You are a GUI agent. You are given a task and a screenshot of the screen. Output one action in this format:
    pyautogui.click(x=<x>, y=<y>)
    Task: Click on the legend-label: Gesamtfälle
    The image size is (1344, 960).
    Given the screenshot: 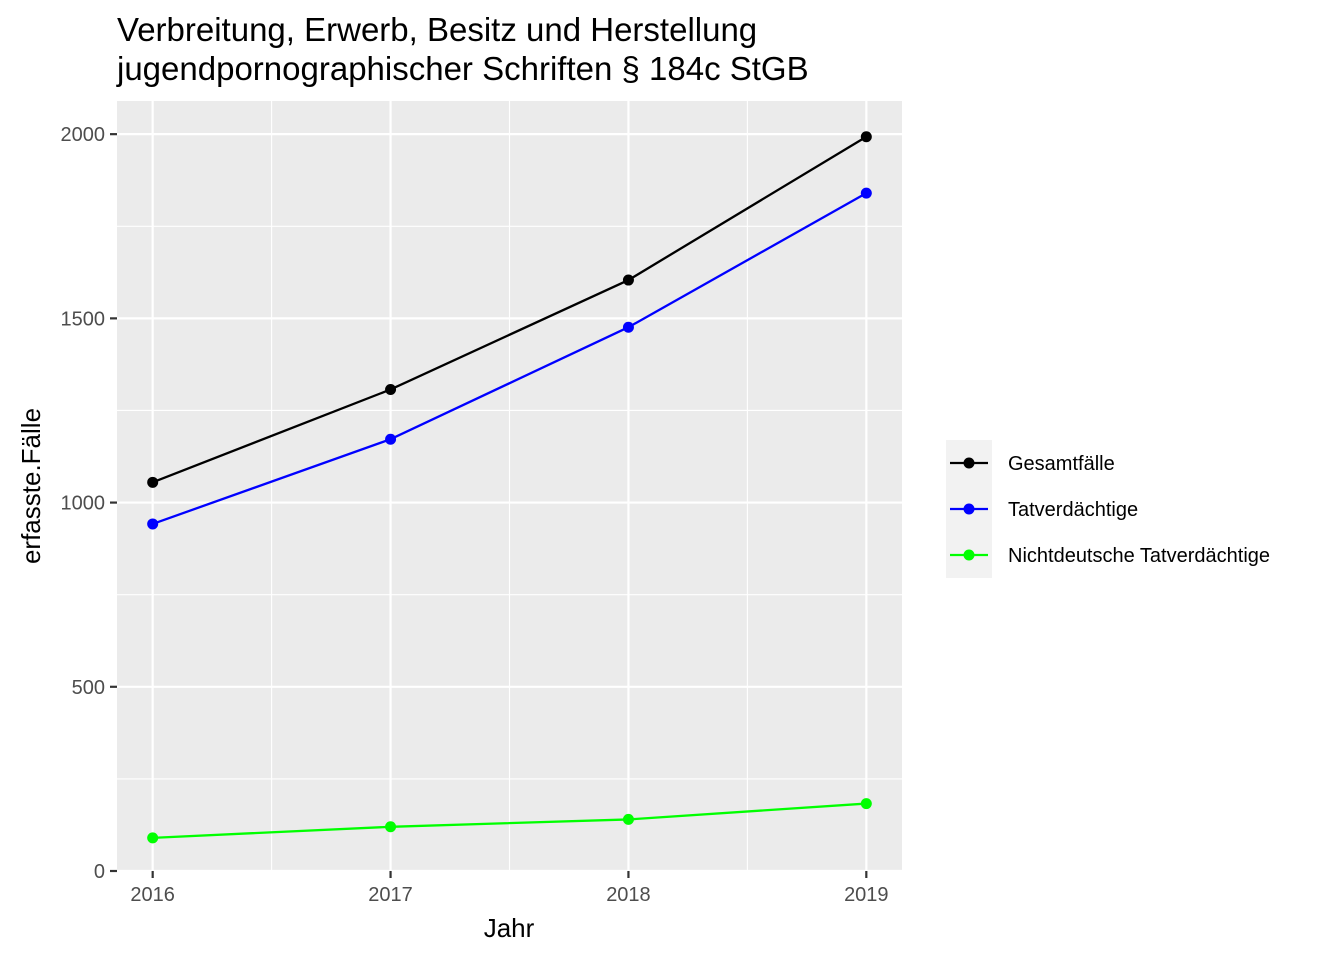 What is the action you would take?
    pyautogui.click(x=1061, y=464)
    